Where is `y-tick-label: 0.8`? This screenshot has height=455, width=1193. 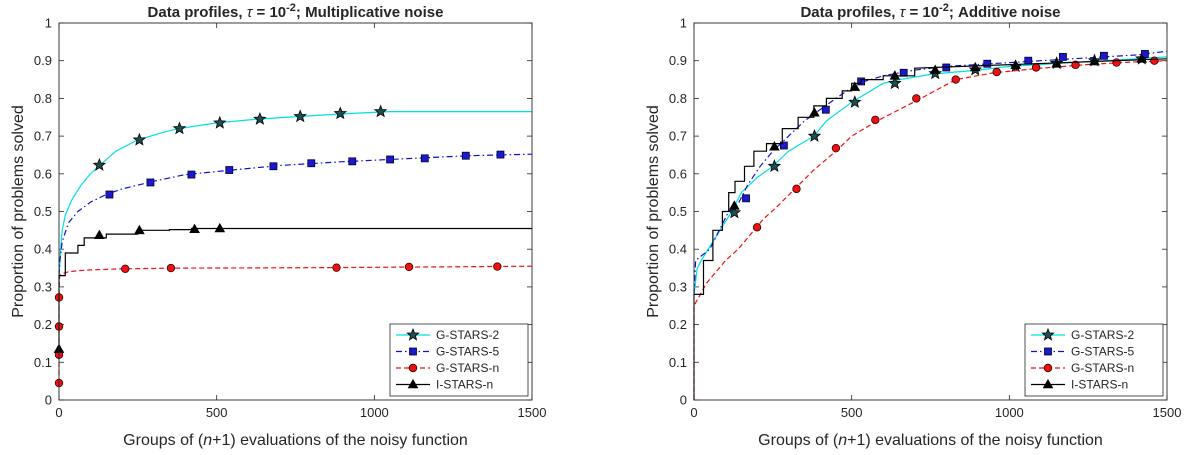
y-tick-label: 0.8 is located at coordinates (678, 98).